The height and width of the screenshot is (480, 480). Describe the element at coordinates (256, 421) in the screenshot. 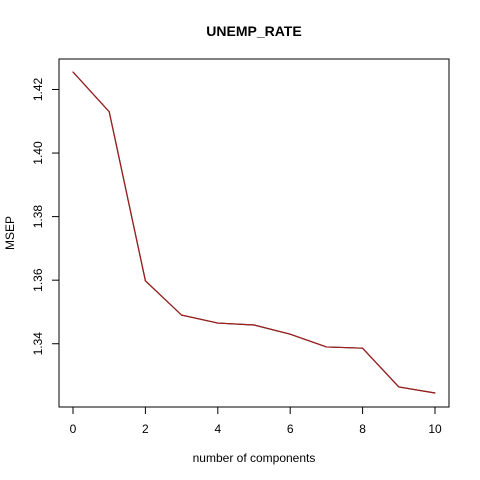

I see `x-axis: 0 2 4 6 8 10` at that location.